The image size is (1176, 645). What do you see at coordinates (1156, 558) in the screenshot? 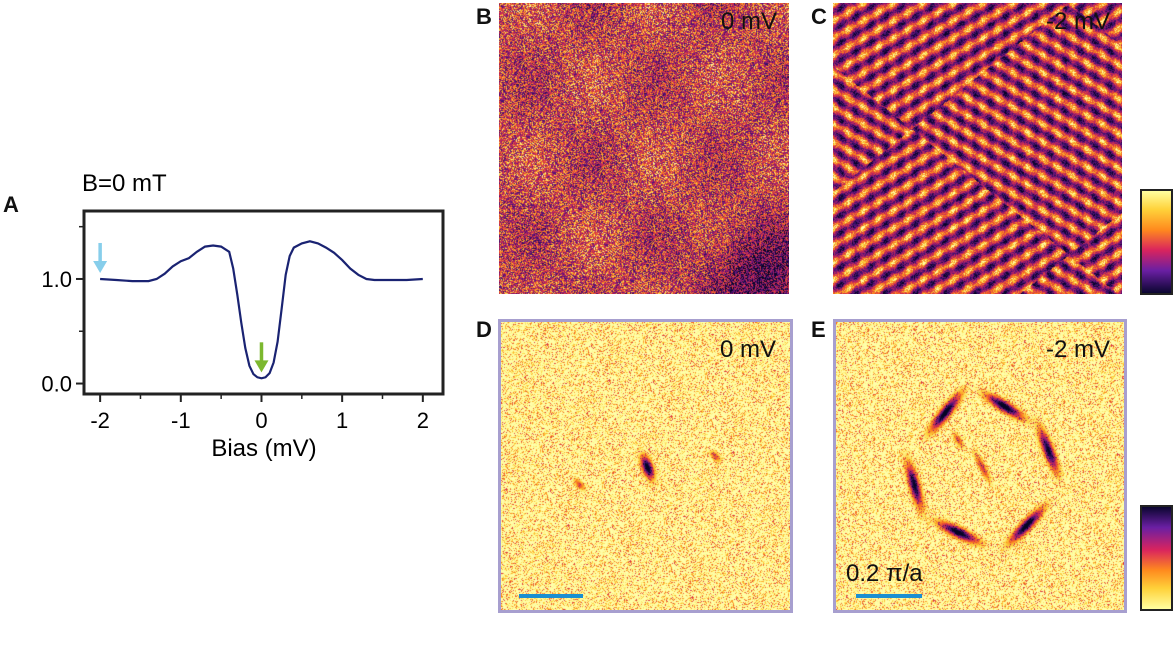
I see `colorbar-bottom` at bounding box center [1156, 558].